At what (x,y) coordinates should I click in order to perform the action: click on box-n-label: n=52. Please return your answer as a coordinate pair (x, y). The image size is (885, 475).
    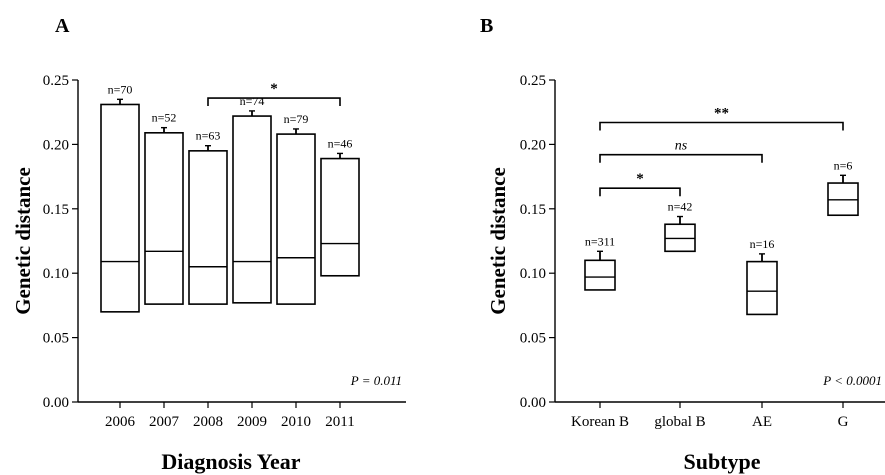
    Looking at the image, I should click on (164, 118).